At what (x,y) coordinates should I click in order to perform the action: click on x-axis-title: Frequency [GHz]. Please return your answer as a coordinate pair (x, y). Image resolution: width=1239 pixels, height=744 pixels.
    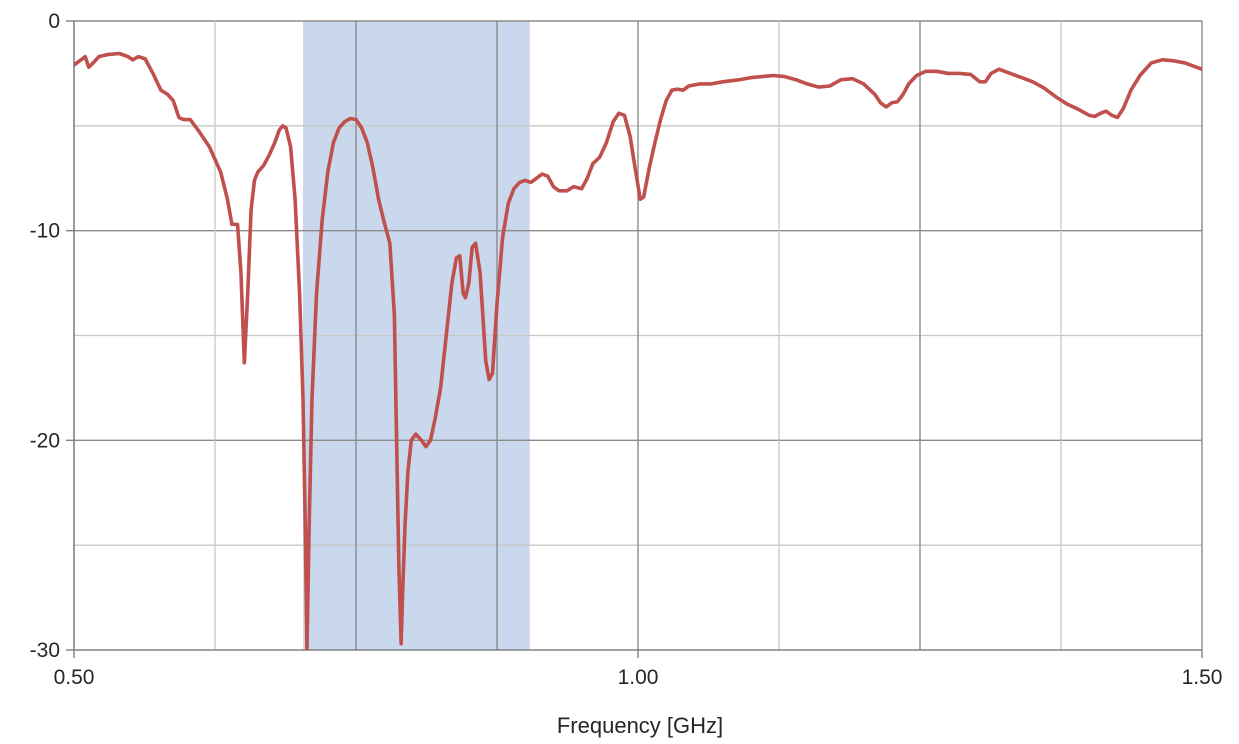
    Looking at the image, I should click on (640, 725).